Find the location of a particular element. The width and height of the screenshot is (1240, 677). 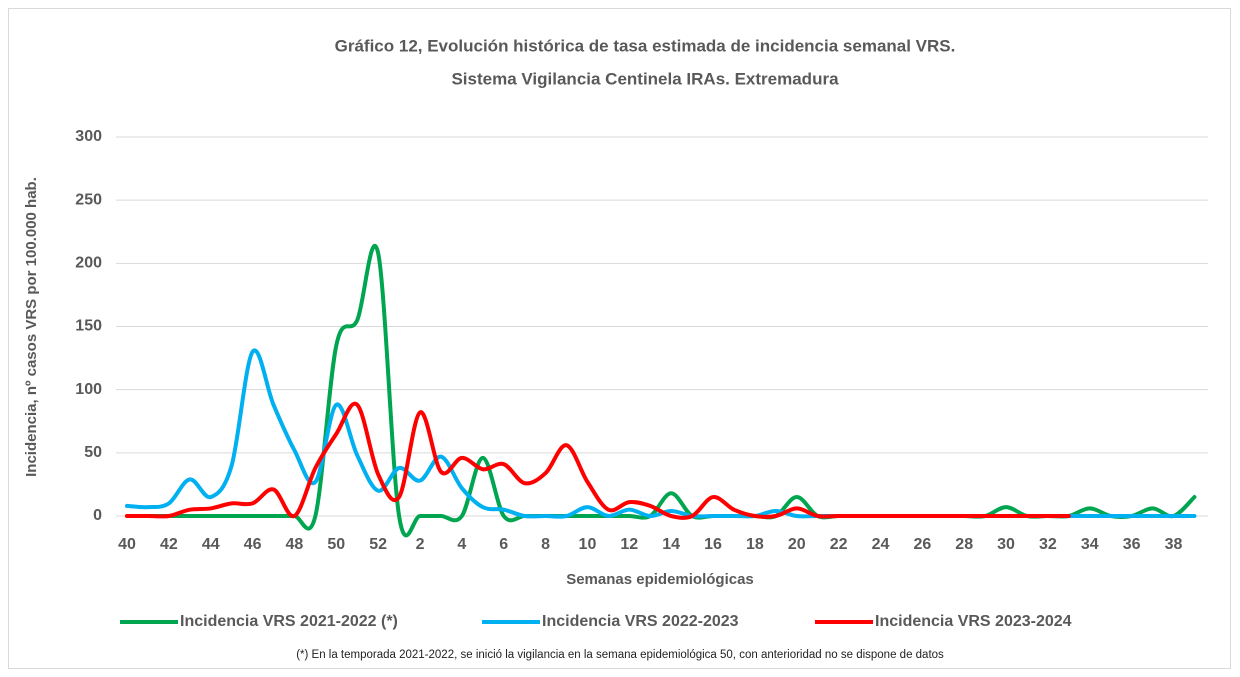

x-tick-label: 4 is located at coordinates (461, 544).